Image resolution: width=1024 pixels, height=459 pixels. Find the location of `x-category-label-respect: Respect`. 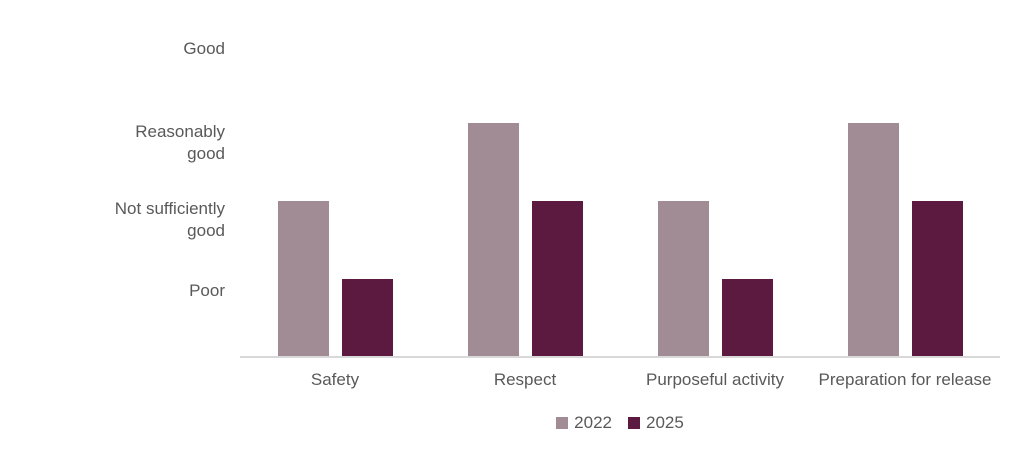

x-category-label-respect: Respect is located at coordinates (525, 379).